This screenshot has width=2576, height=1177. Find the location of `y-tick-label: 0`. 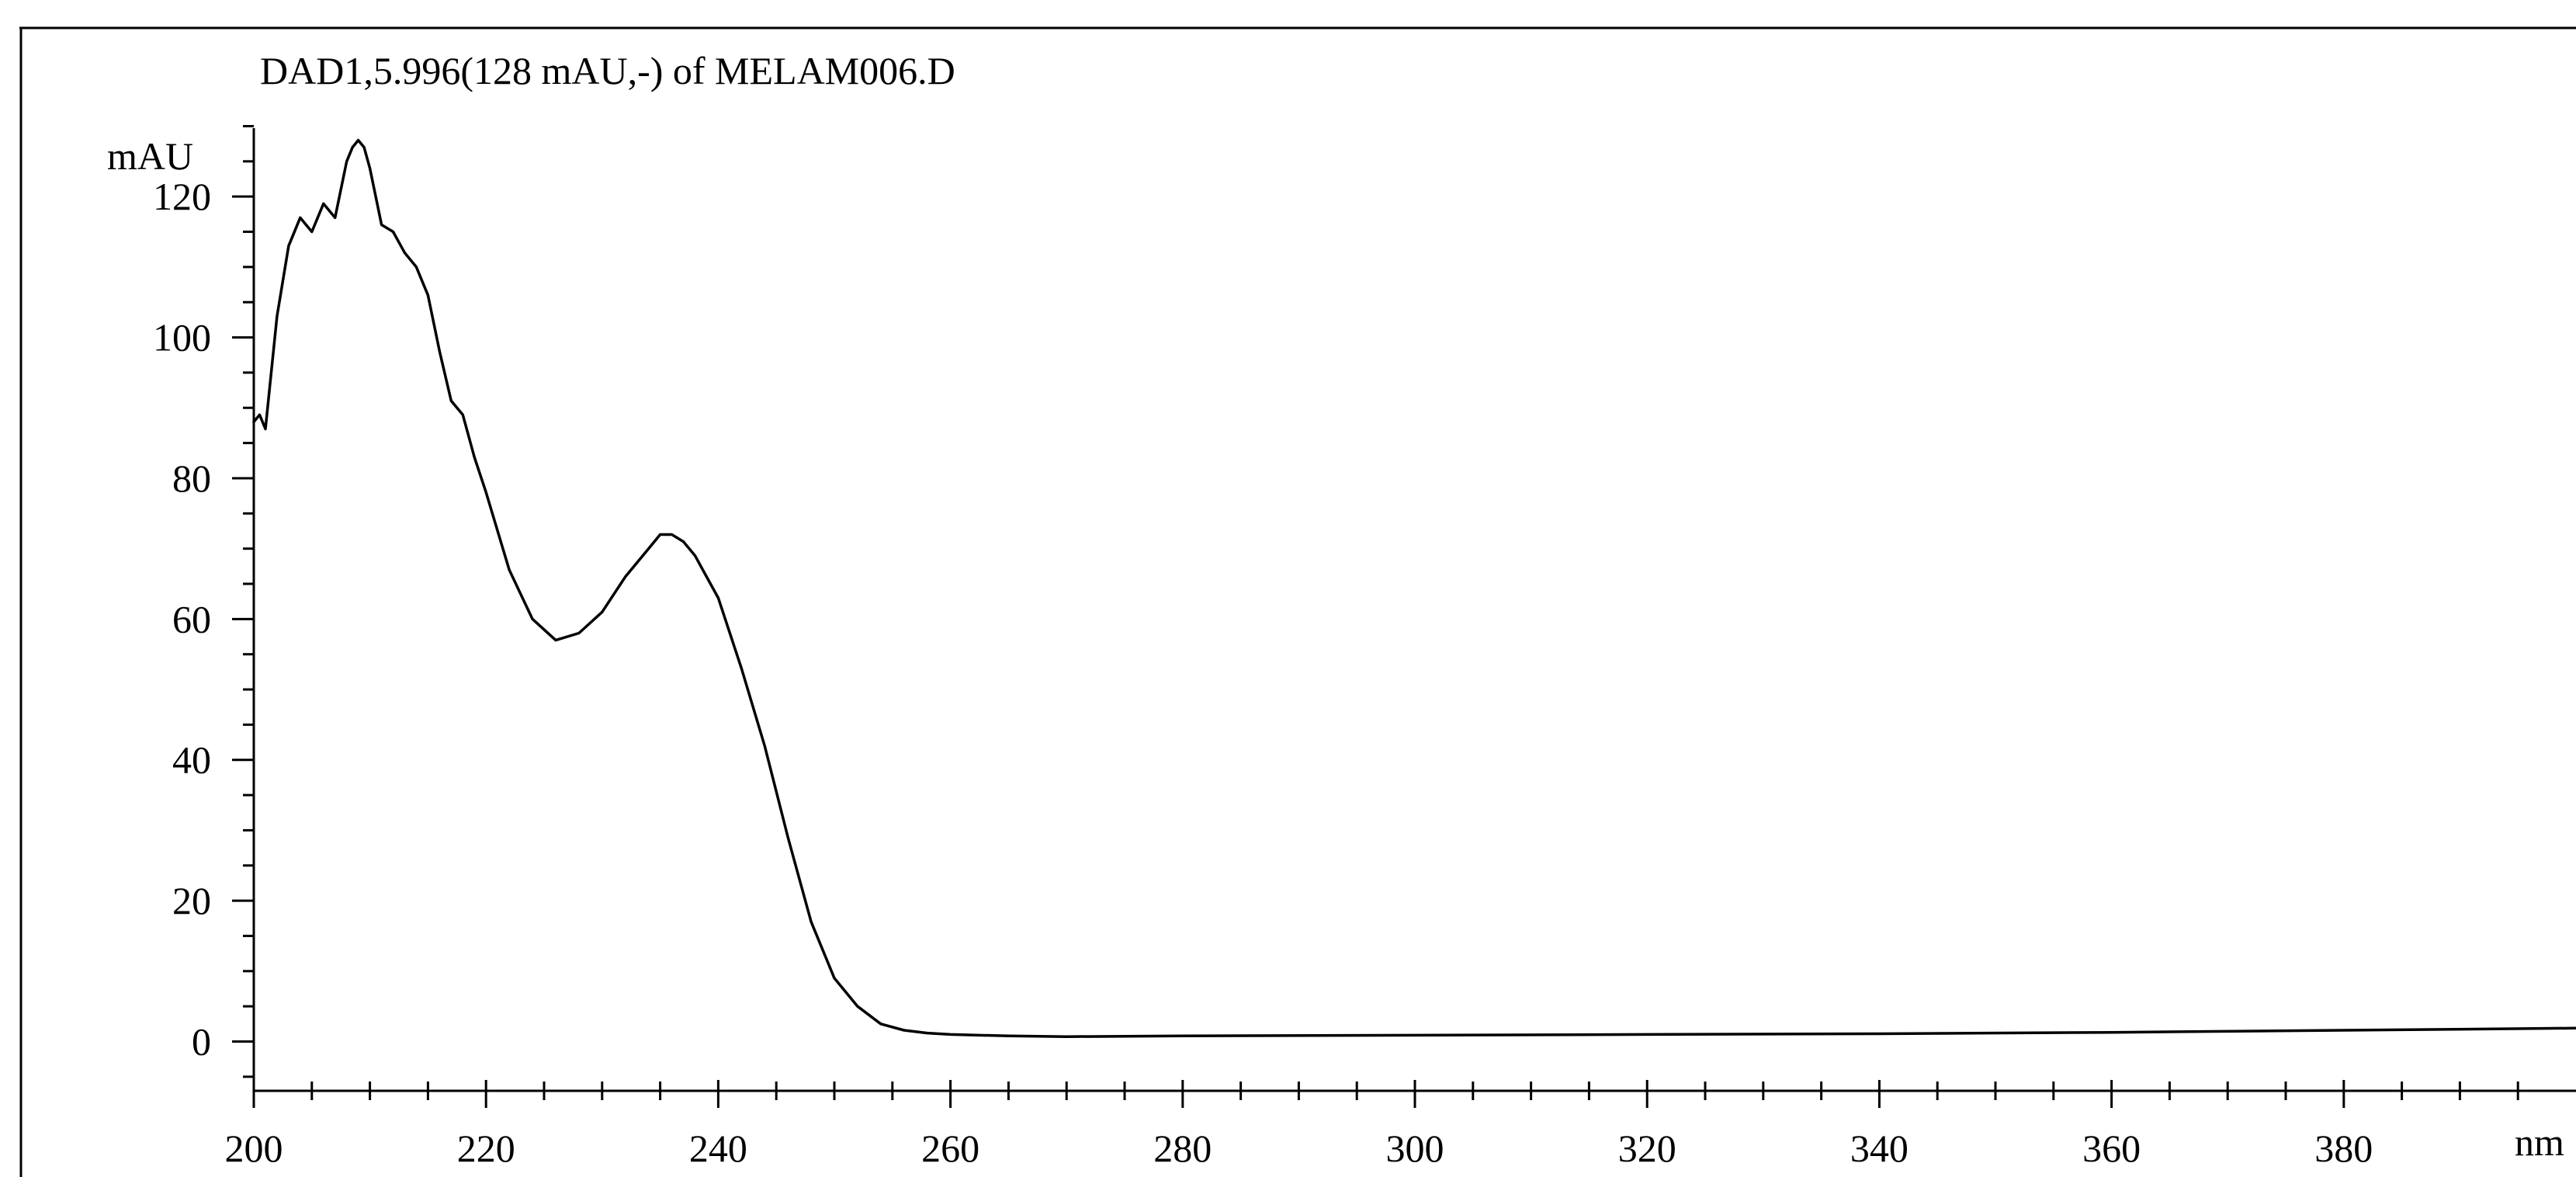

y-tick-label: 0 is located at coordinates (201, 1042).